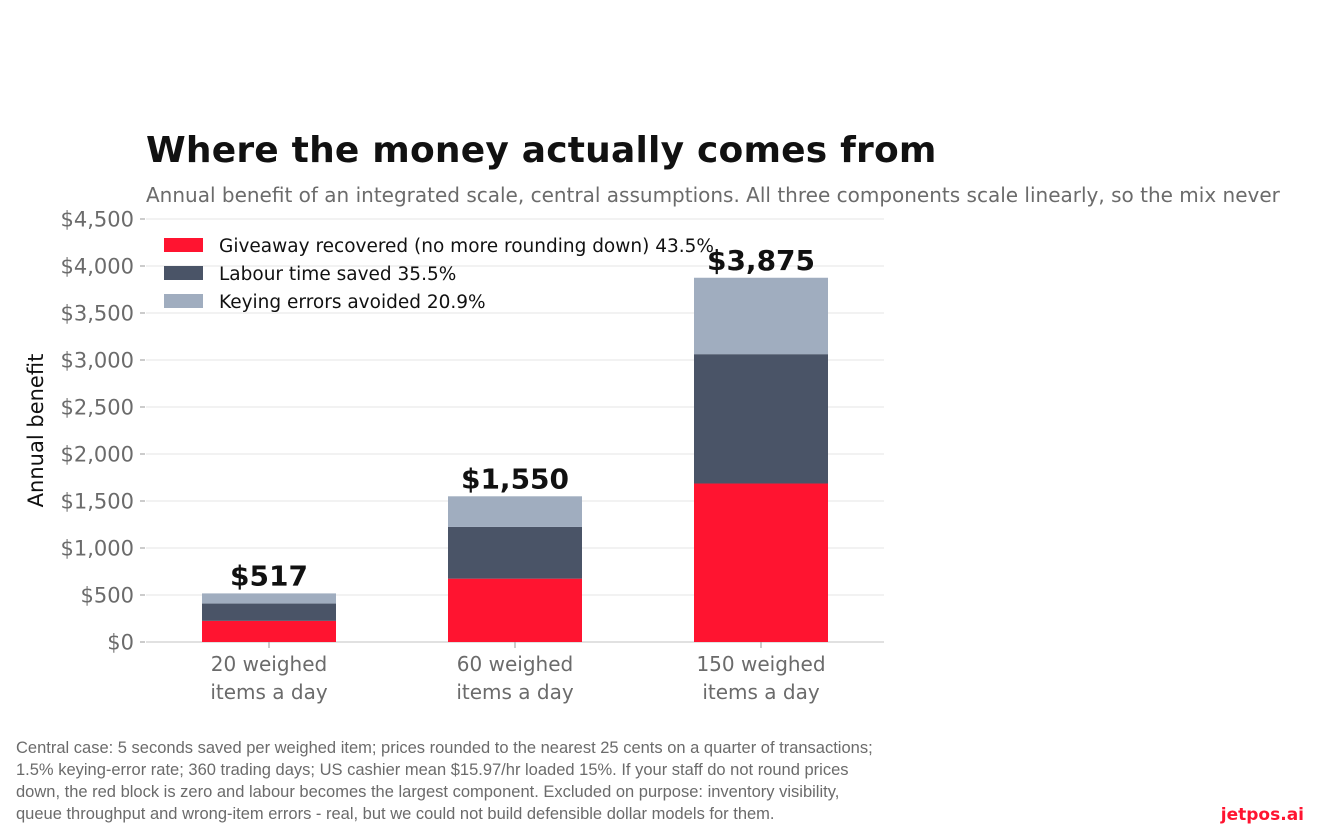 This screenshot has width=1320, height=836. What do you see at coordinates (120, 643) in the screenshot?
I see `y-tick-label: $0` at bounding box center [120, 643].